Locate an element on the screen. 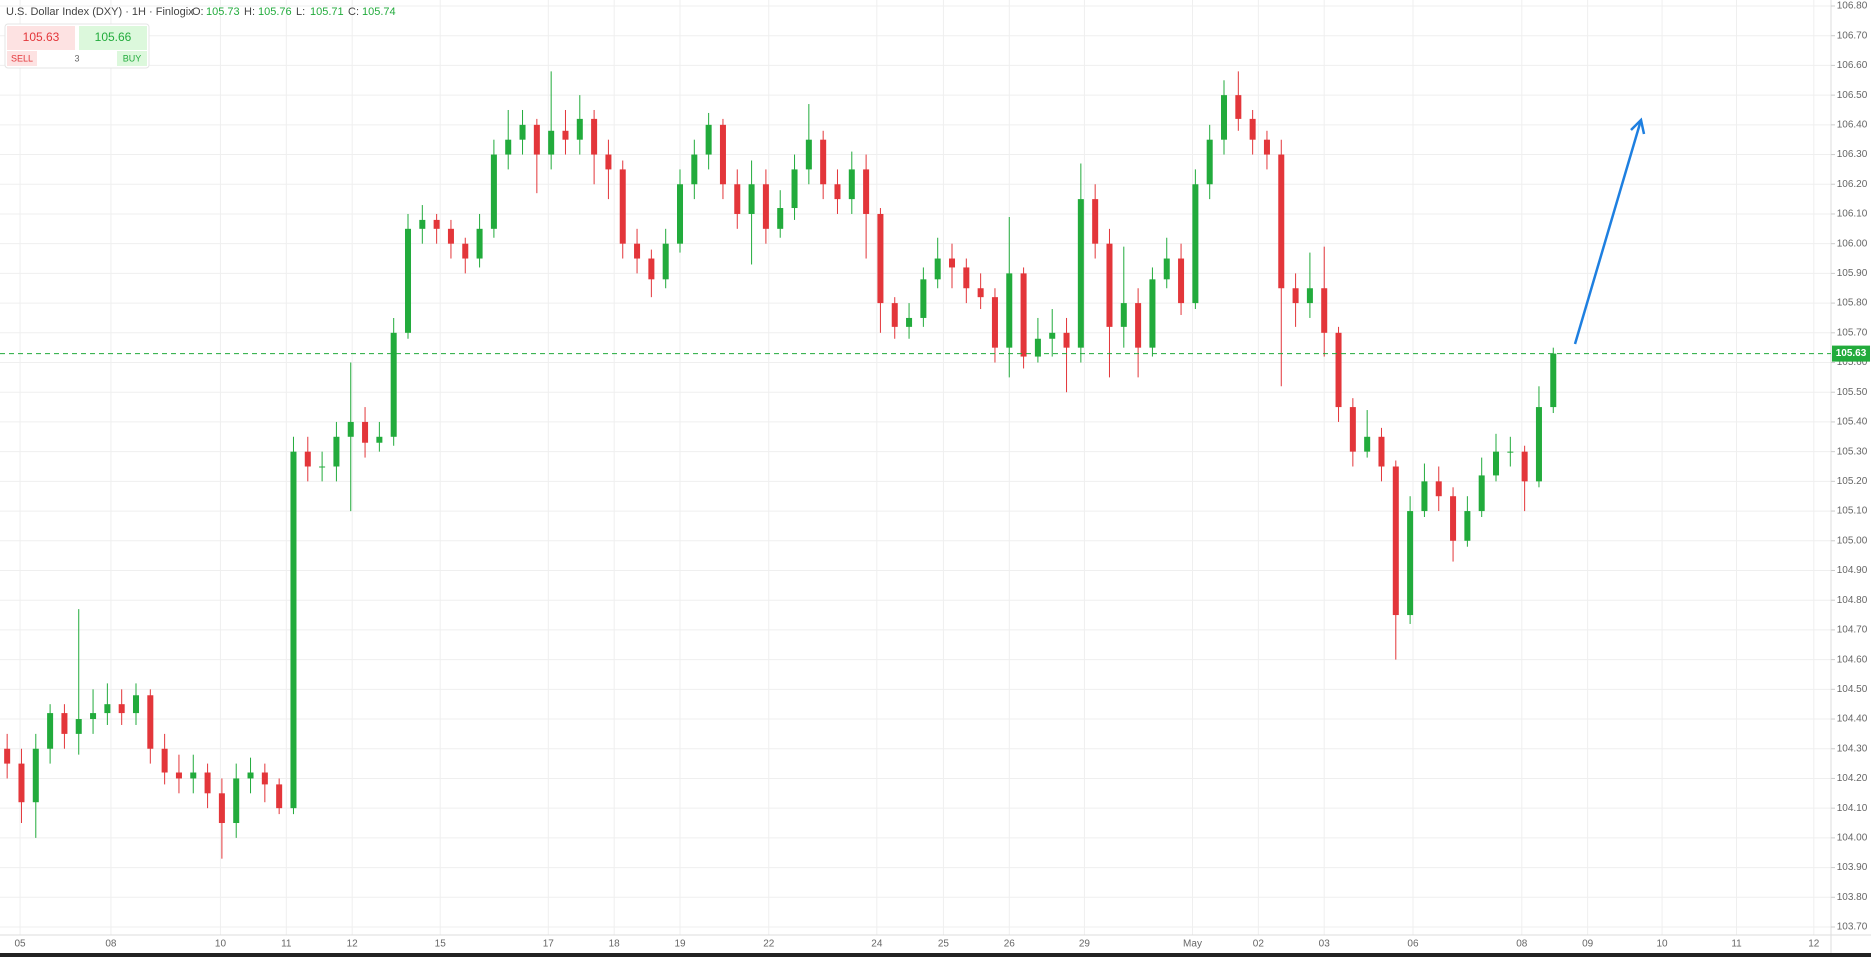  y-tick-label: 106.60 is located at coordinates (1852, 65).